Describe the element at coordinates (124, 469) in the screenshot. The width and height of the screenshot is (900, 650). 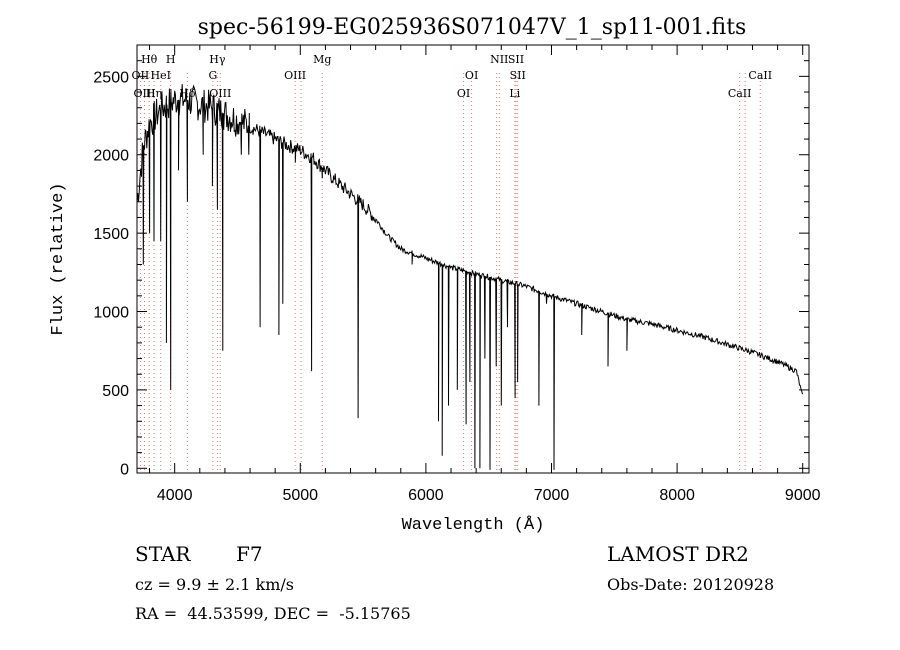
I see `y-tick-label: 0` at that location.